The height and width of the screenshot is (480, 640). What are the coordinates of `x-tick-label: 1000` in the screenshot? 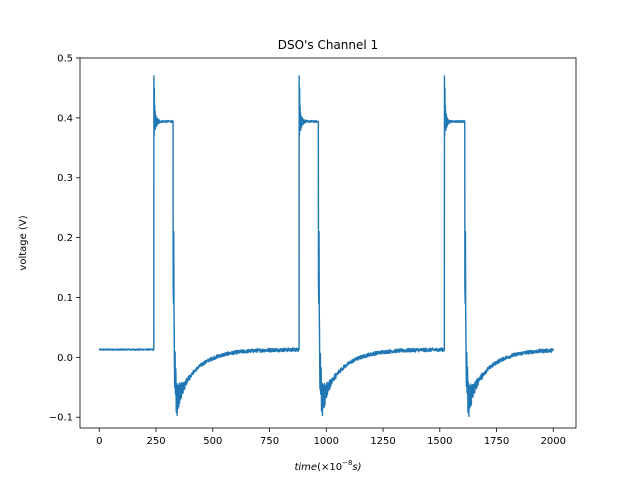 It's located at (326, 441).